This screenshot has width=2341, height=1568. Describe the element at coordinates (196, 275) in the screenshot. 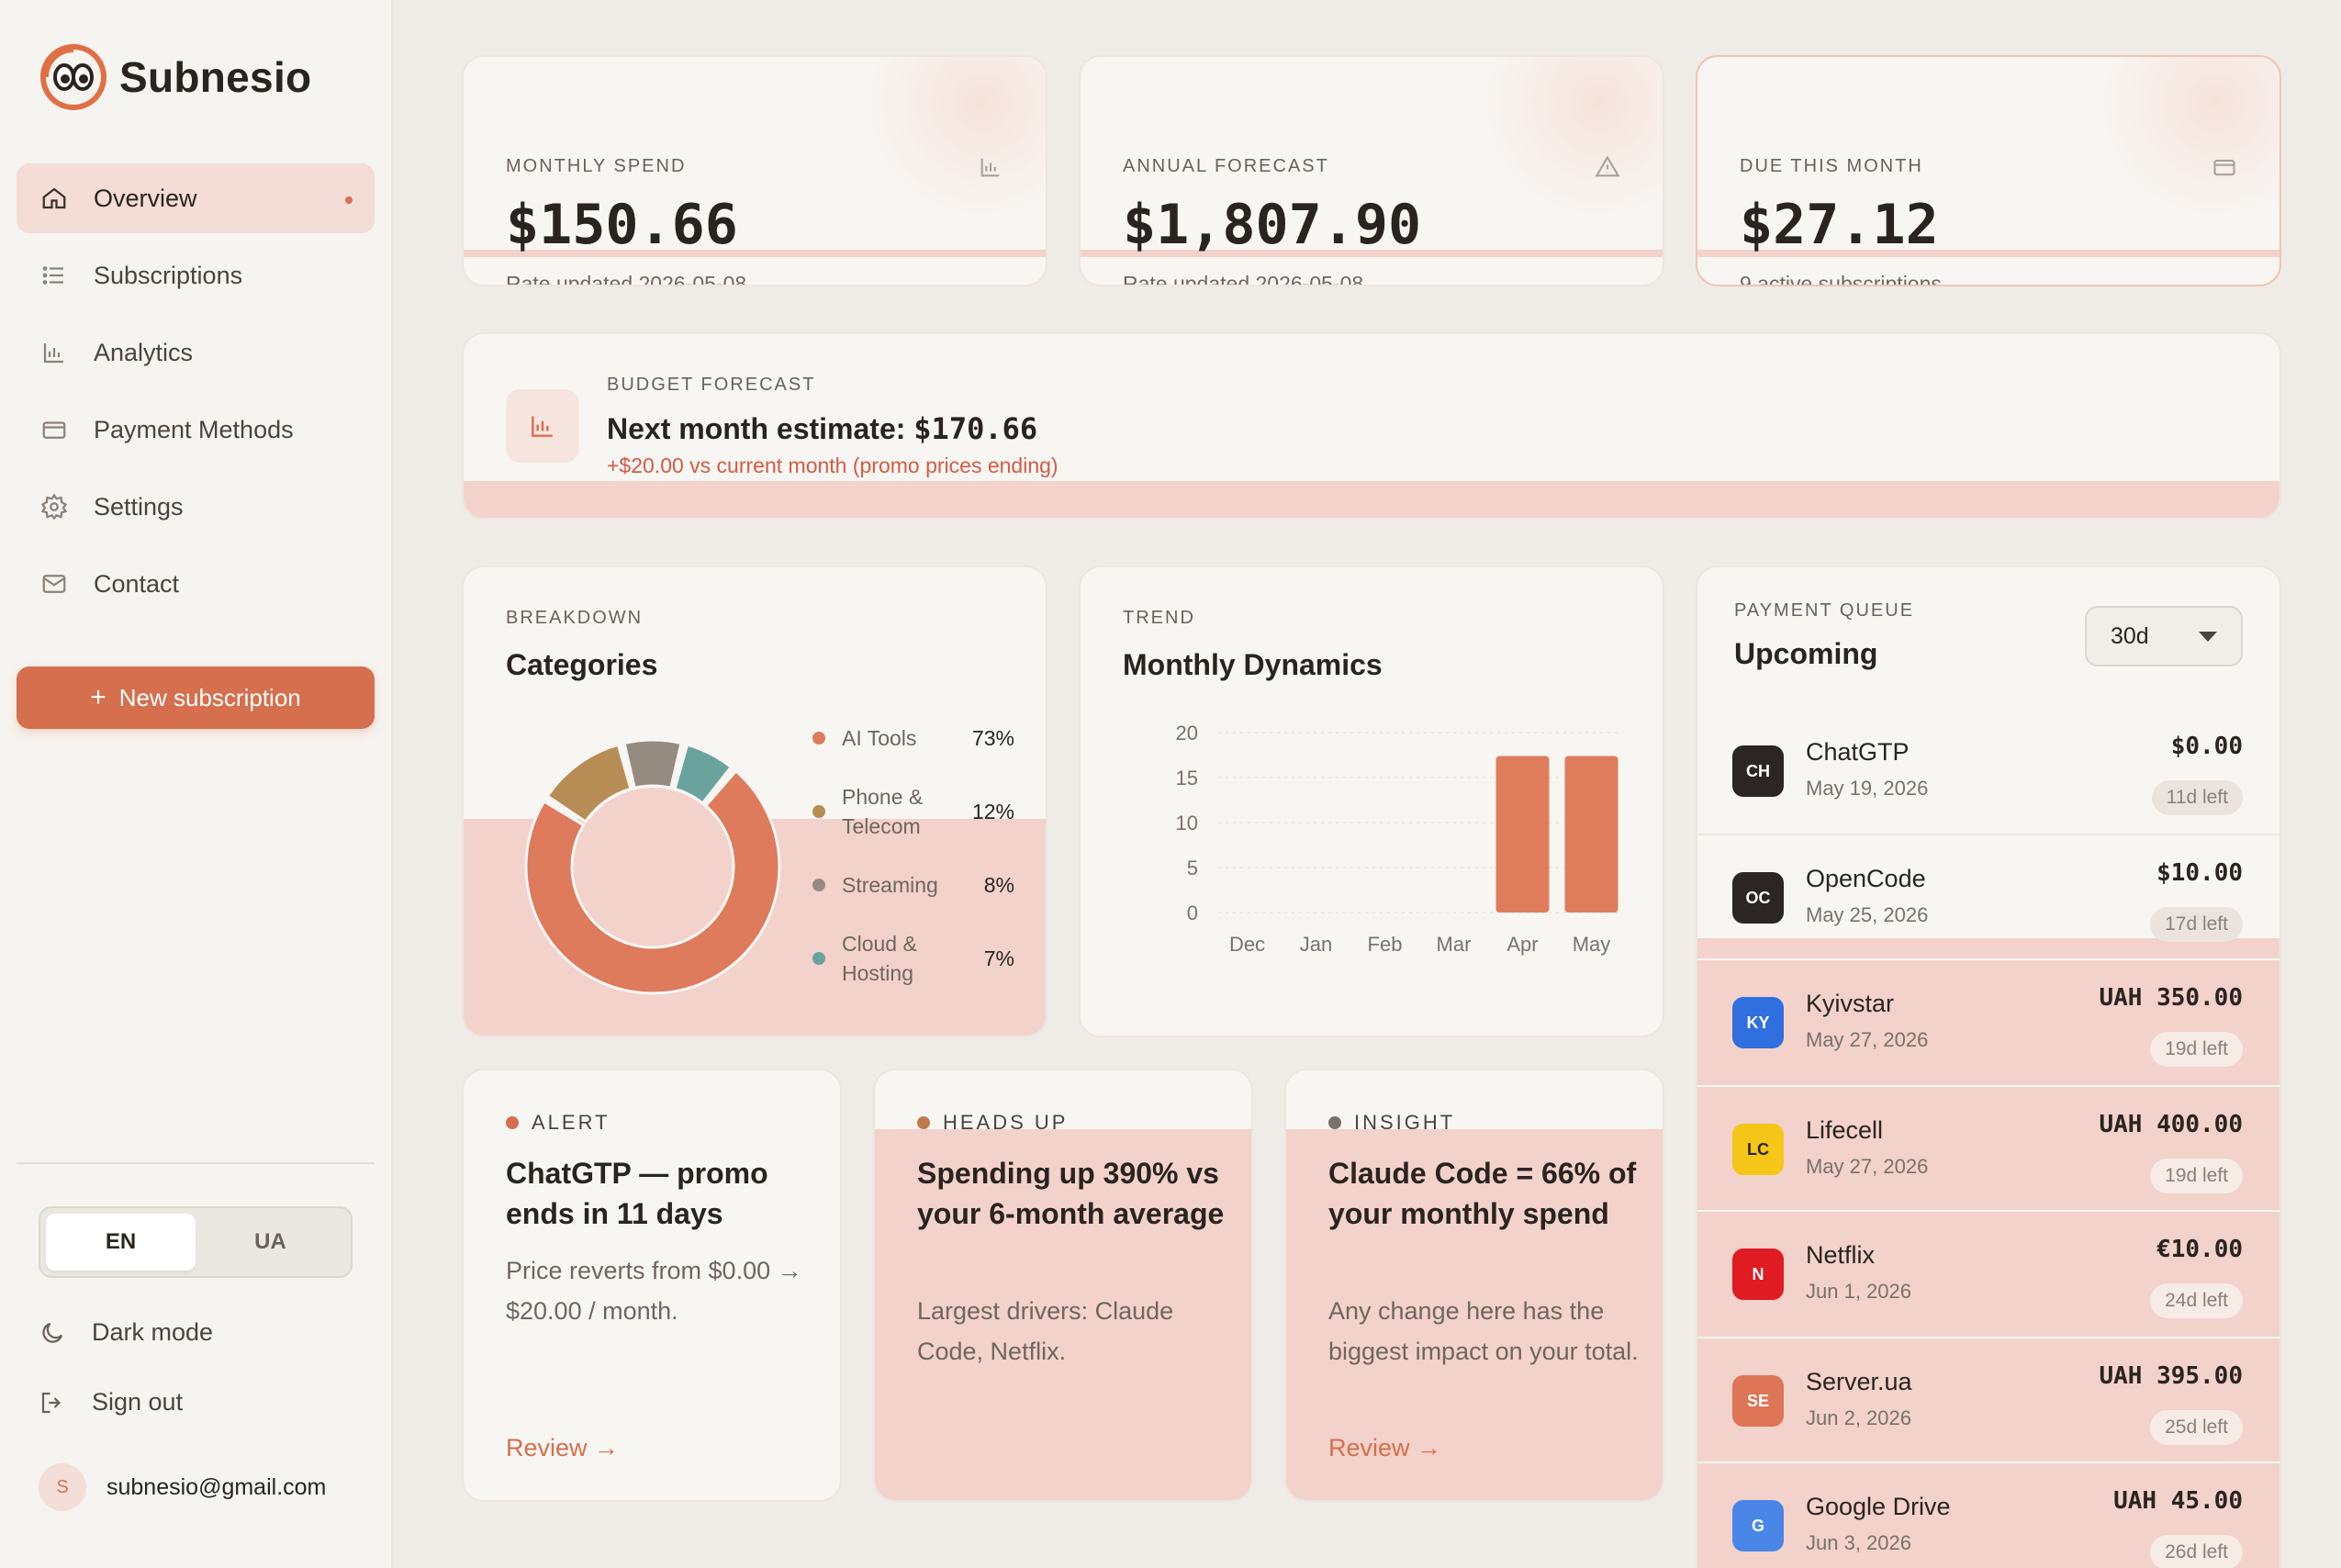

I see `sidebar-item-subscriptions: Subscriptions` at that location.